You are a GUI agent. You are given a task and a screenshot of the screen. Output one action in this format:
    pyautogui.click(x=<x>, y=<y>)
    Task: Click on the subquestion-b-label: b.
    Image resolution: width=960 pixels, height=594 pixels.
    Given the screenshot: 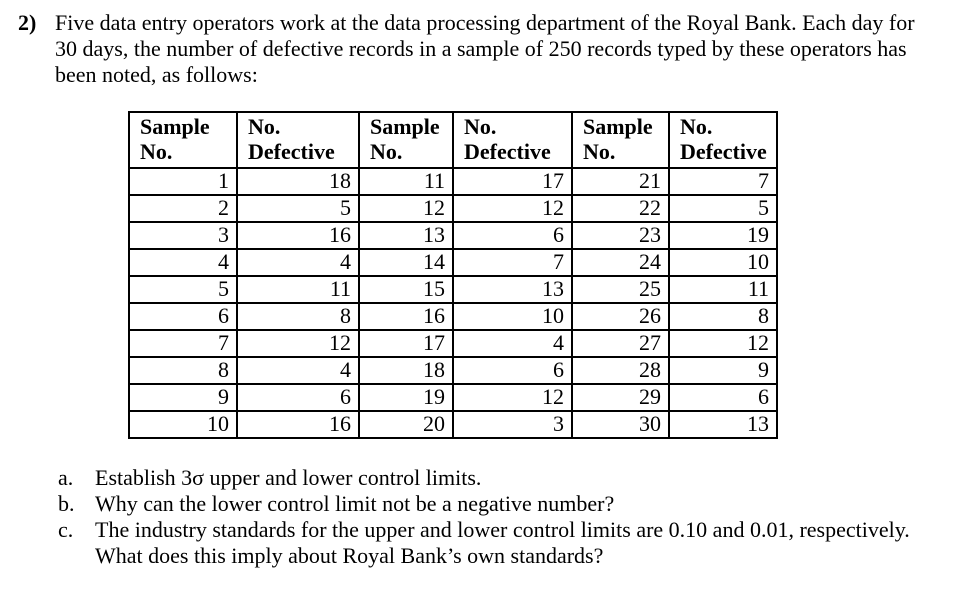 What is the action you would take?
    pyautogui.click(x=66, y=503)
    